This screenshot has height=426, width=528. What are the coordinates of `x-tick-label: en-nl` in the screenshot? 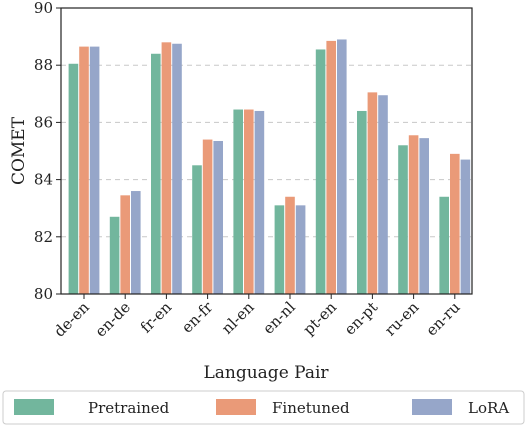 It's located at (279, 318).